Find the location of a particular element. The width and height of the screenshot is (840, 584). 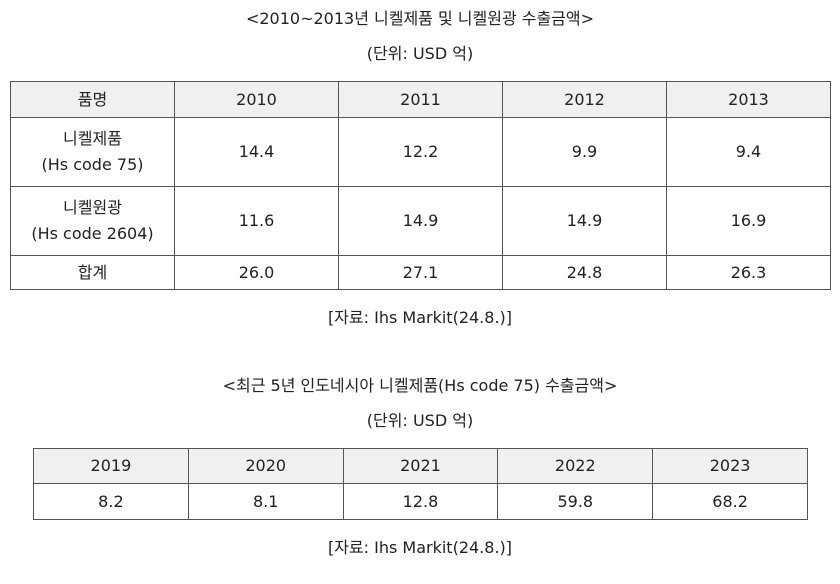

year-header-cell: 2023 is located at coordinates (730, 466).